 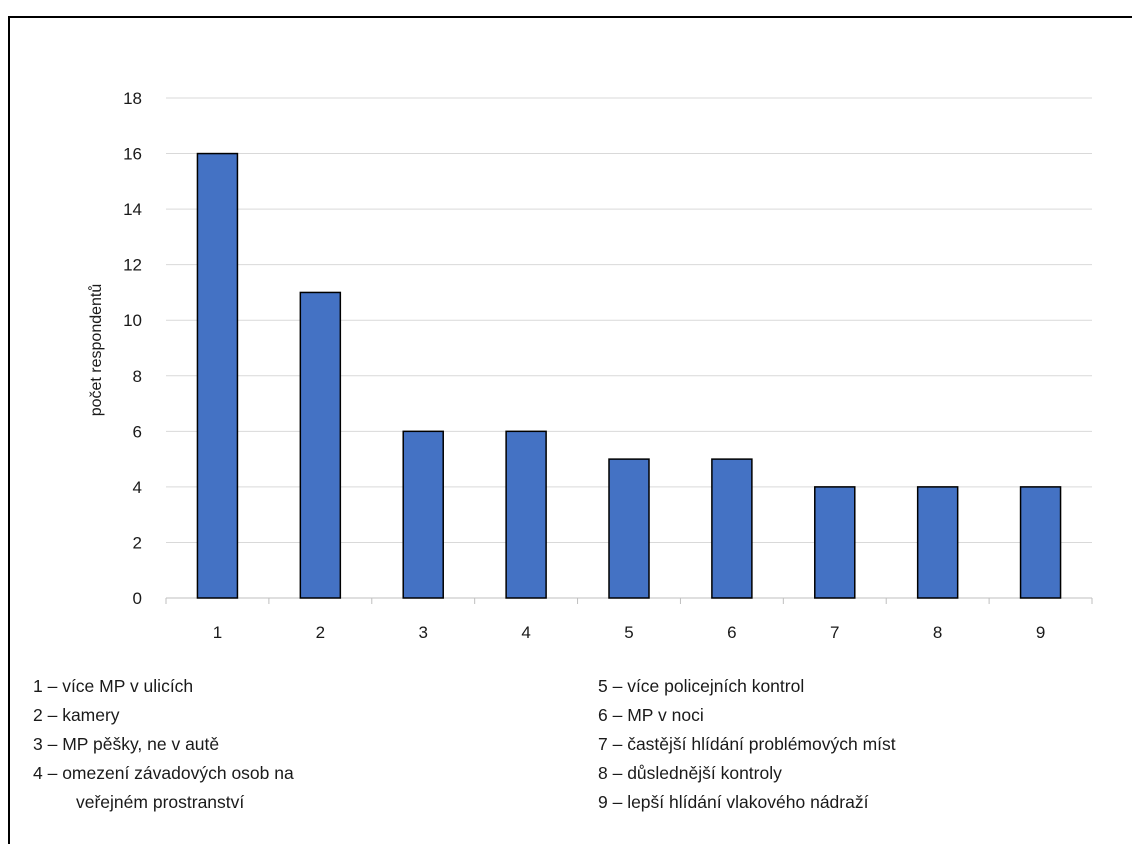 I want to click on legend-item-4: 4 – omezení závadových osob na, so click(x=163, y=773).